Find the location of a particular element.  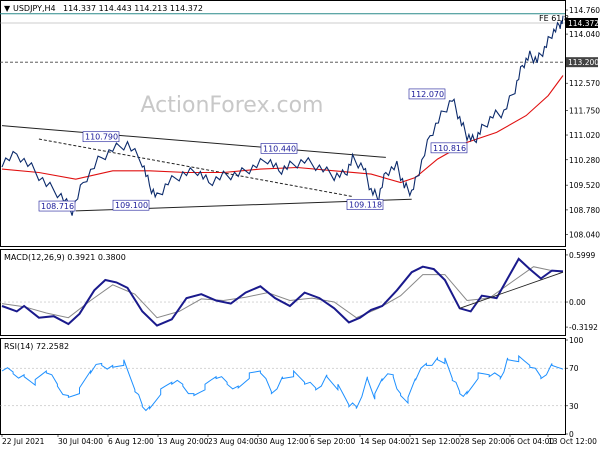

y-tick-0: 114.760 is located at coordinates (584, 10).